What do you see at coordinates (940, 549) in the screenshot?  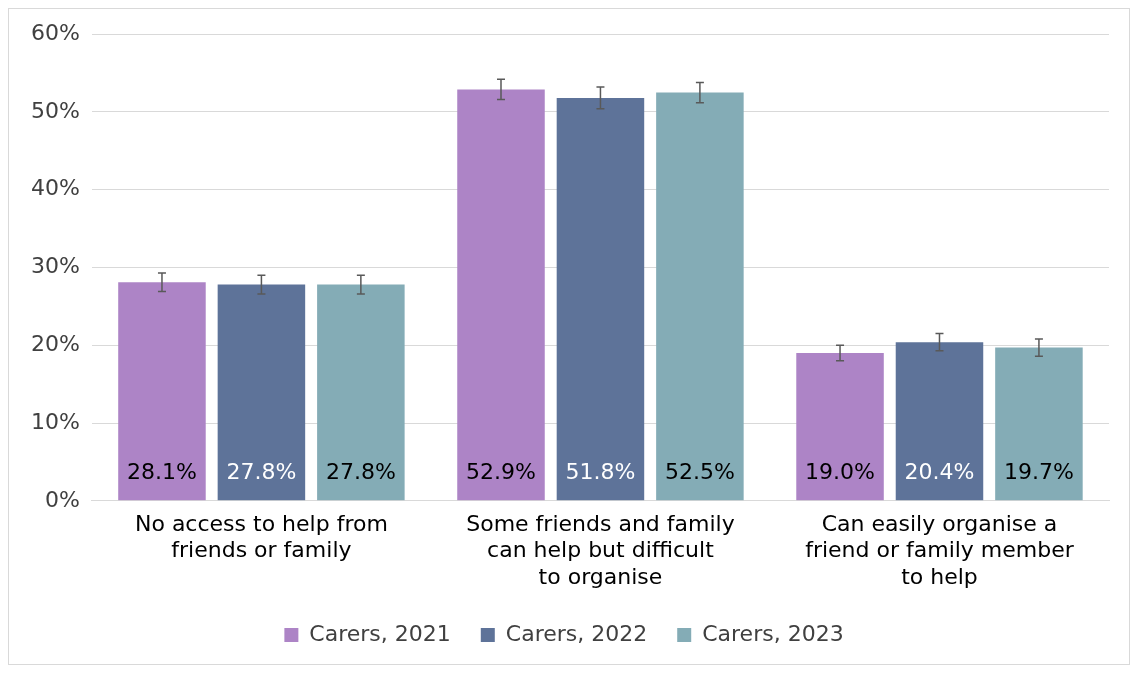 I see `x-tick-label: Can easily organise a friend or family member to help` at bounding box center [940, 549].